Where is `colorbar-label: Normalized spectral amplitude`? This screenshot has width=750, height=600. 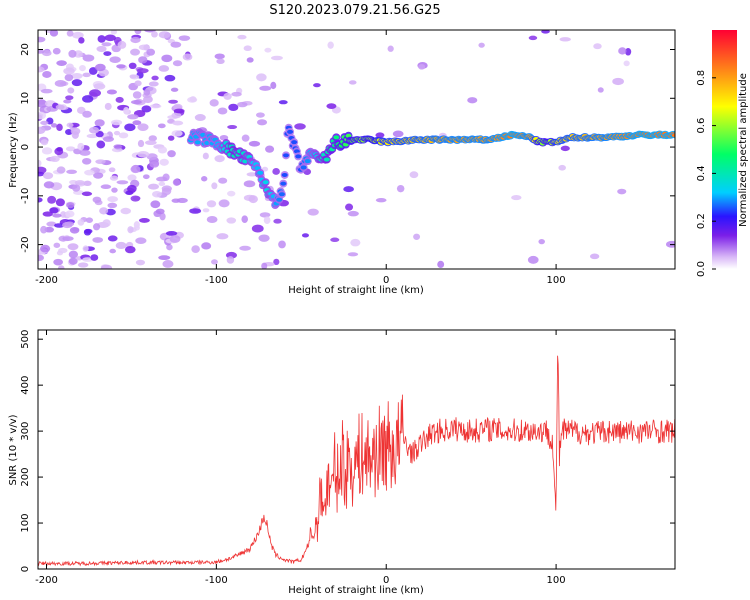 colorbar-label: Normalized spectral amplitude is located at coordinates (743, 150).